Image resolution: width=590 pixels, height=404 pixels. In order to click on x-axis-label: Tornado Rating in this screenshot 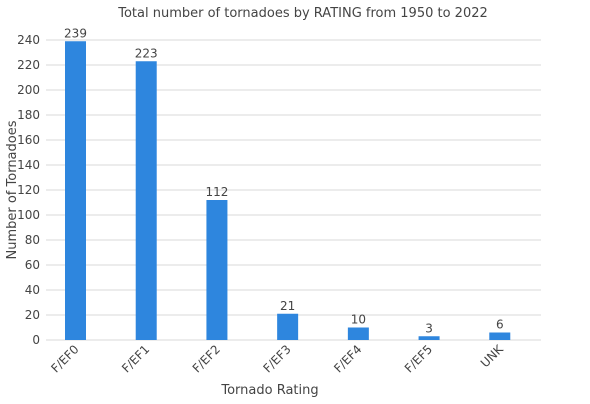, I will do `click(269, 390)`.